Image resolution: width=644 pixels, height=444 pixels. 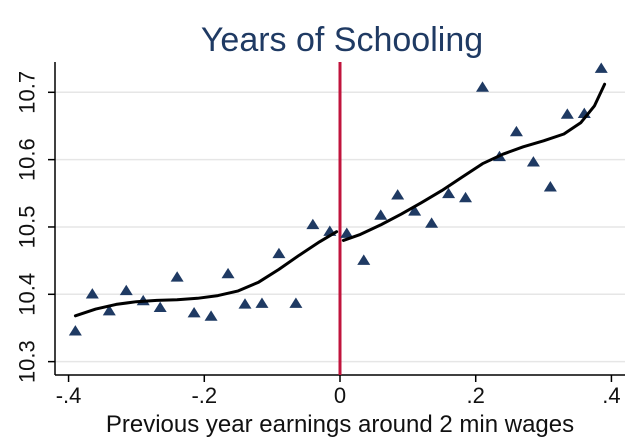 I want to click on chart-title: Years of Schooling, so click(x=342, y=40).